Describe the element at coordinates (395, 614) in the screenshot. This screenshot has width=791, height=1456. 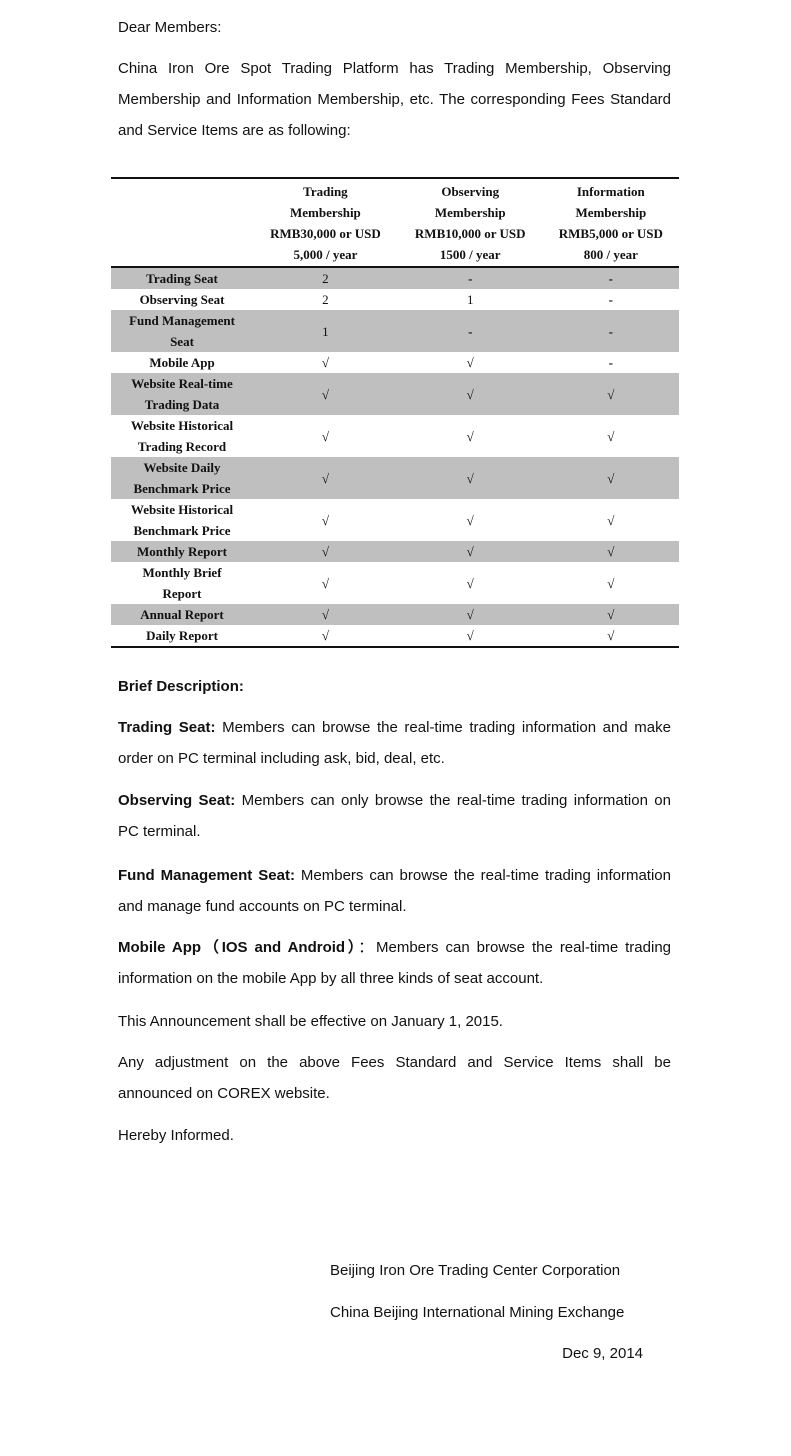
I see `table-row: Annual Report √ √ √` at that location.